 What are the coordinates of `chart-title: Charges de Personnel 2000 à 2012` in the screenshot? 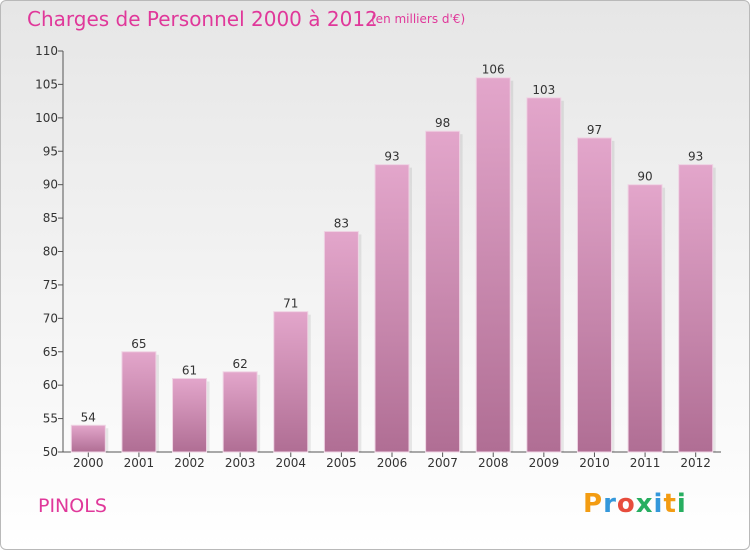 It's located at (202, 19).